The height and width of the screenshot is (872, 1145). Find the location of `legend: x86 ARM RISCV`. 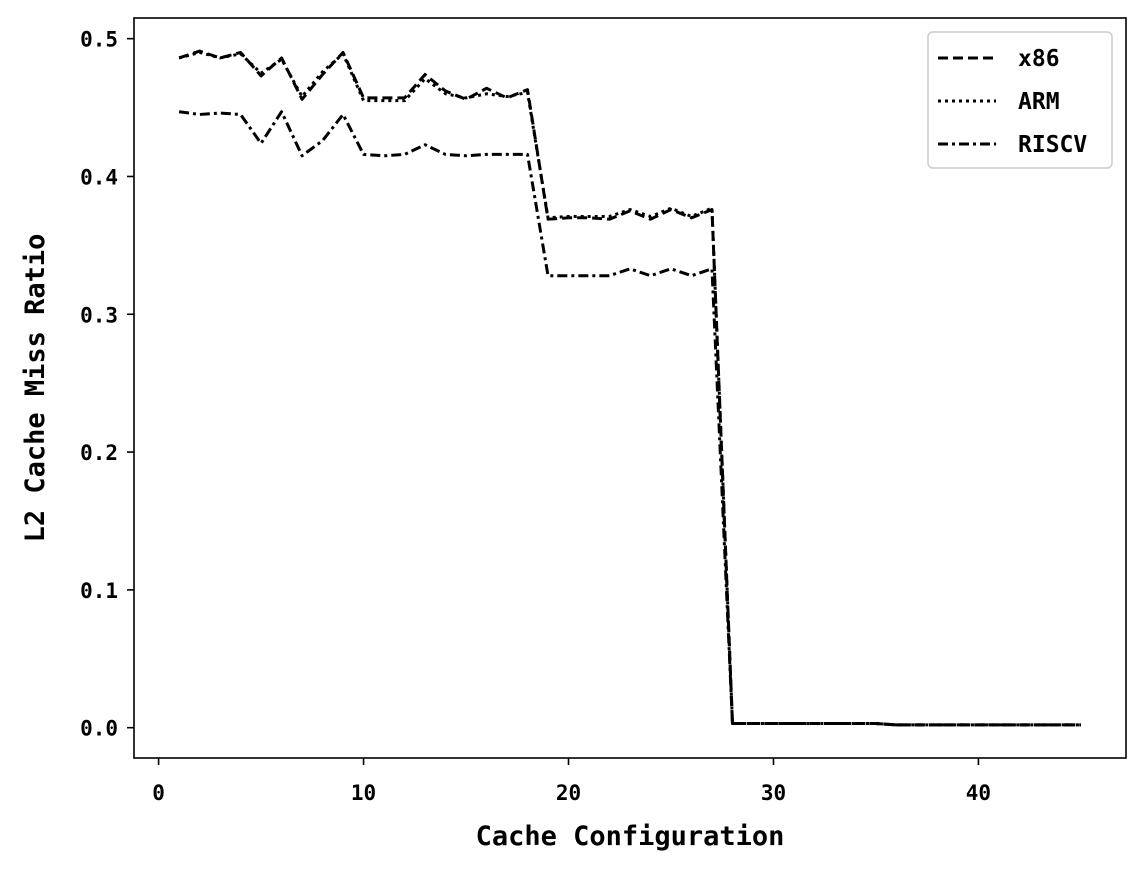

legend: x86 ARM RISCV is located at coordinates (1020, 100).